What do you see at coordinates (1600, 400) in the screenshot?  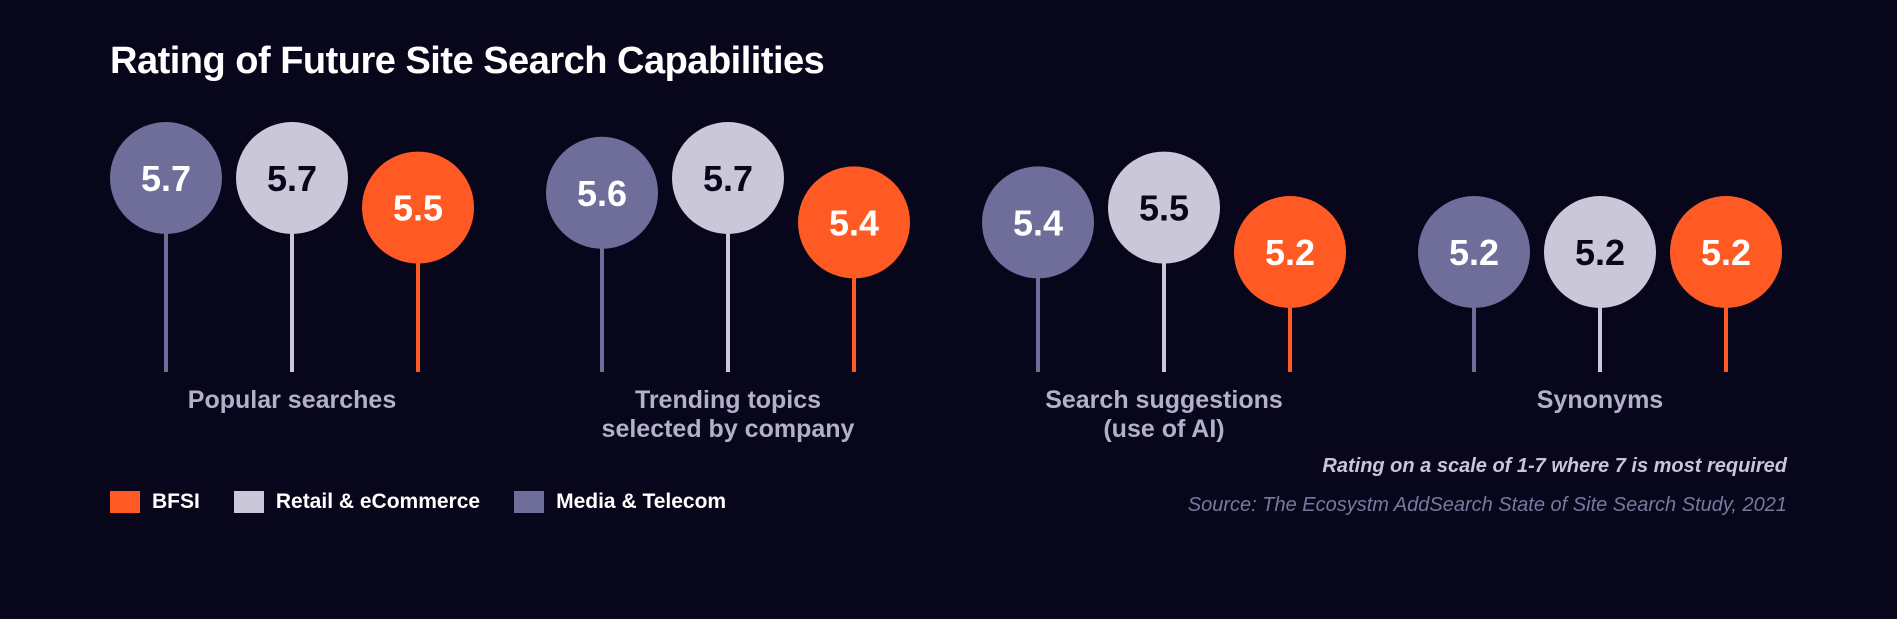 I see `category-label: Synonyms` at bounding box center [1600, 400].